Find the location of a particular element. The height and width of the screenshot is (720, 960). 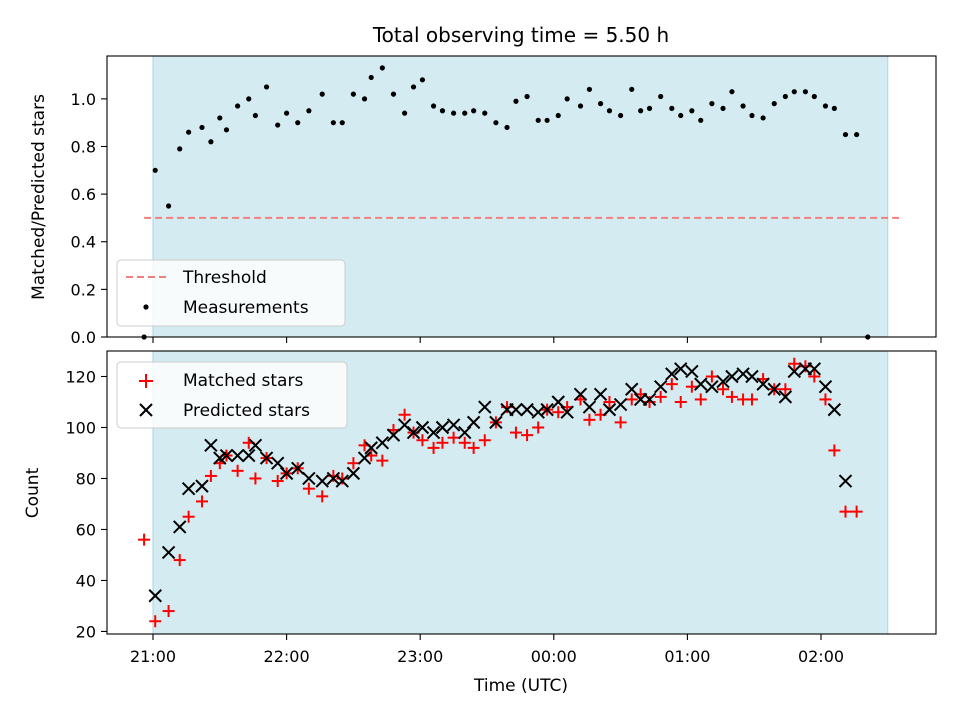

x-tick-label: 21:00 is located at coordinates (153, 656).